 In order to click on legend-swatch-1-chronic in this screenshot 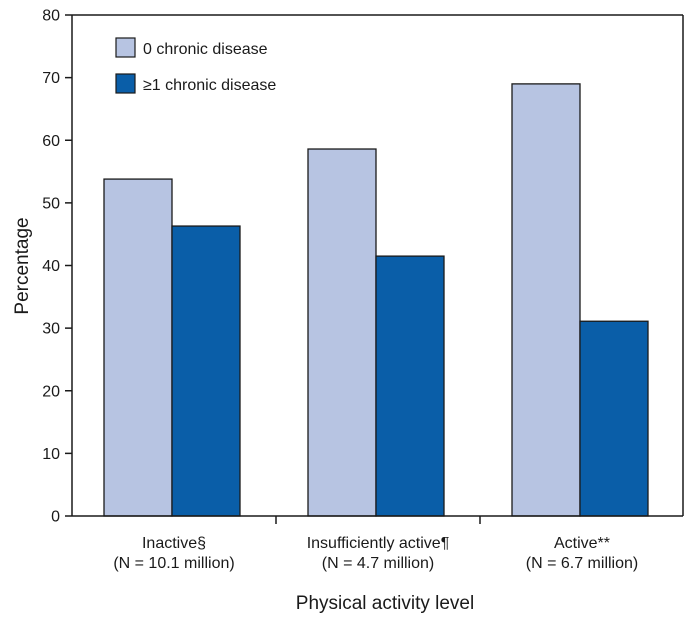, I will do `click(125, 83)`.